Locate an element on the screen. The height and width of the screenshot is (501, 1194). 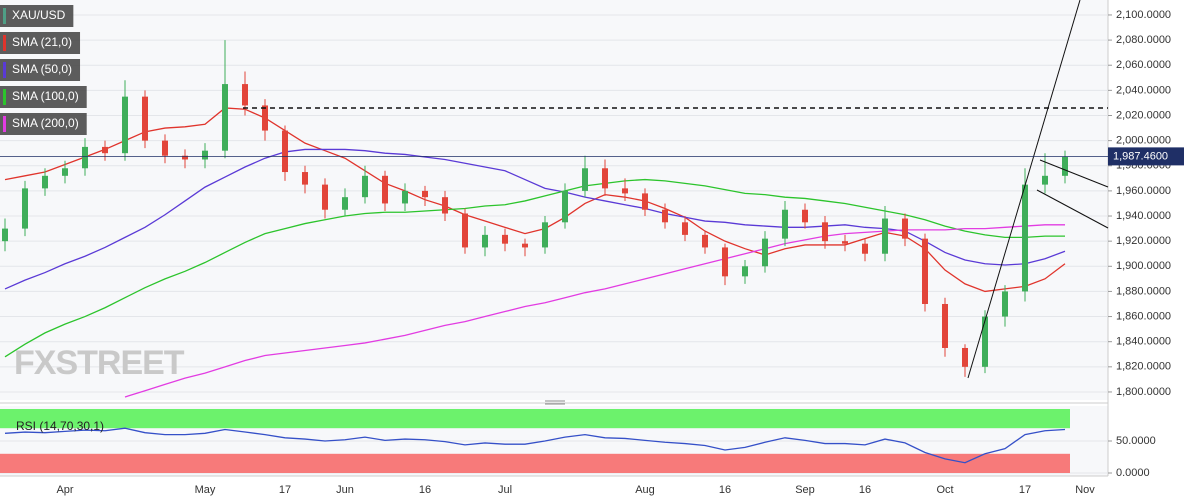
y-tick-label: 2,060.0000 is located at coordinates (1143, 65).